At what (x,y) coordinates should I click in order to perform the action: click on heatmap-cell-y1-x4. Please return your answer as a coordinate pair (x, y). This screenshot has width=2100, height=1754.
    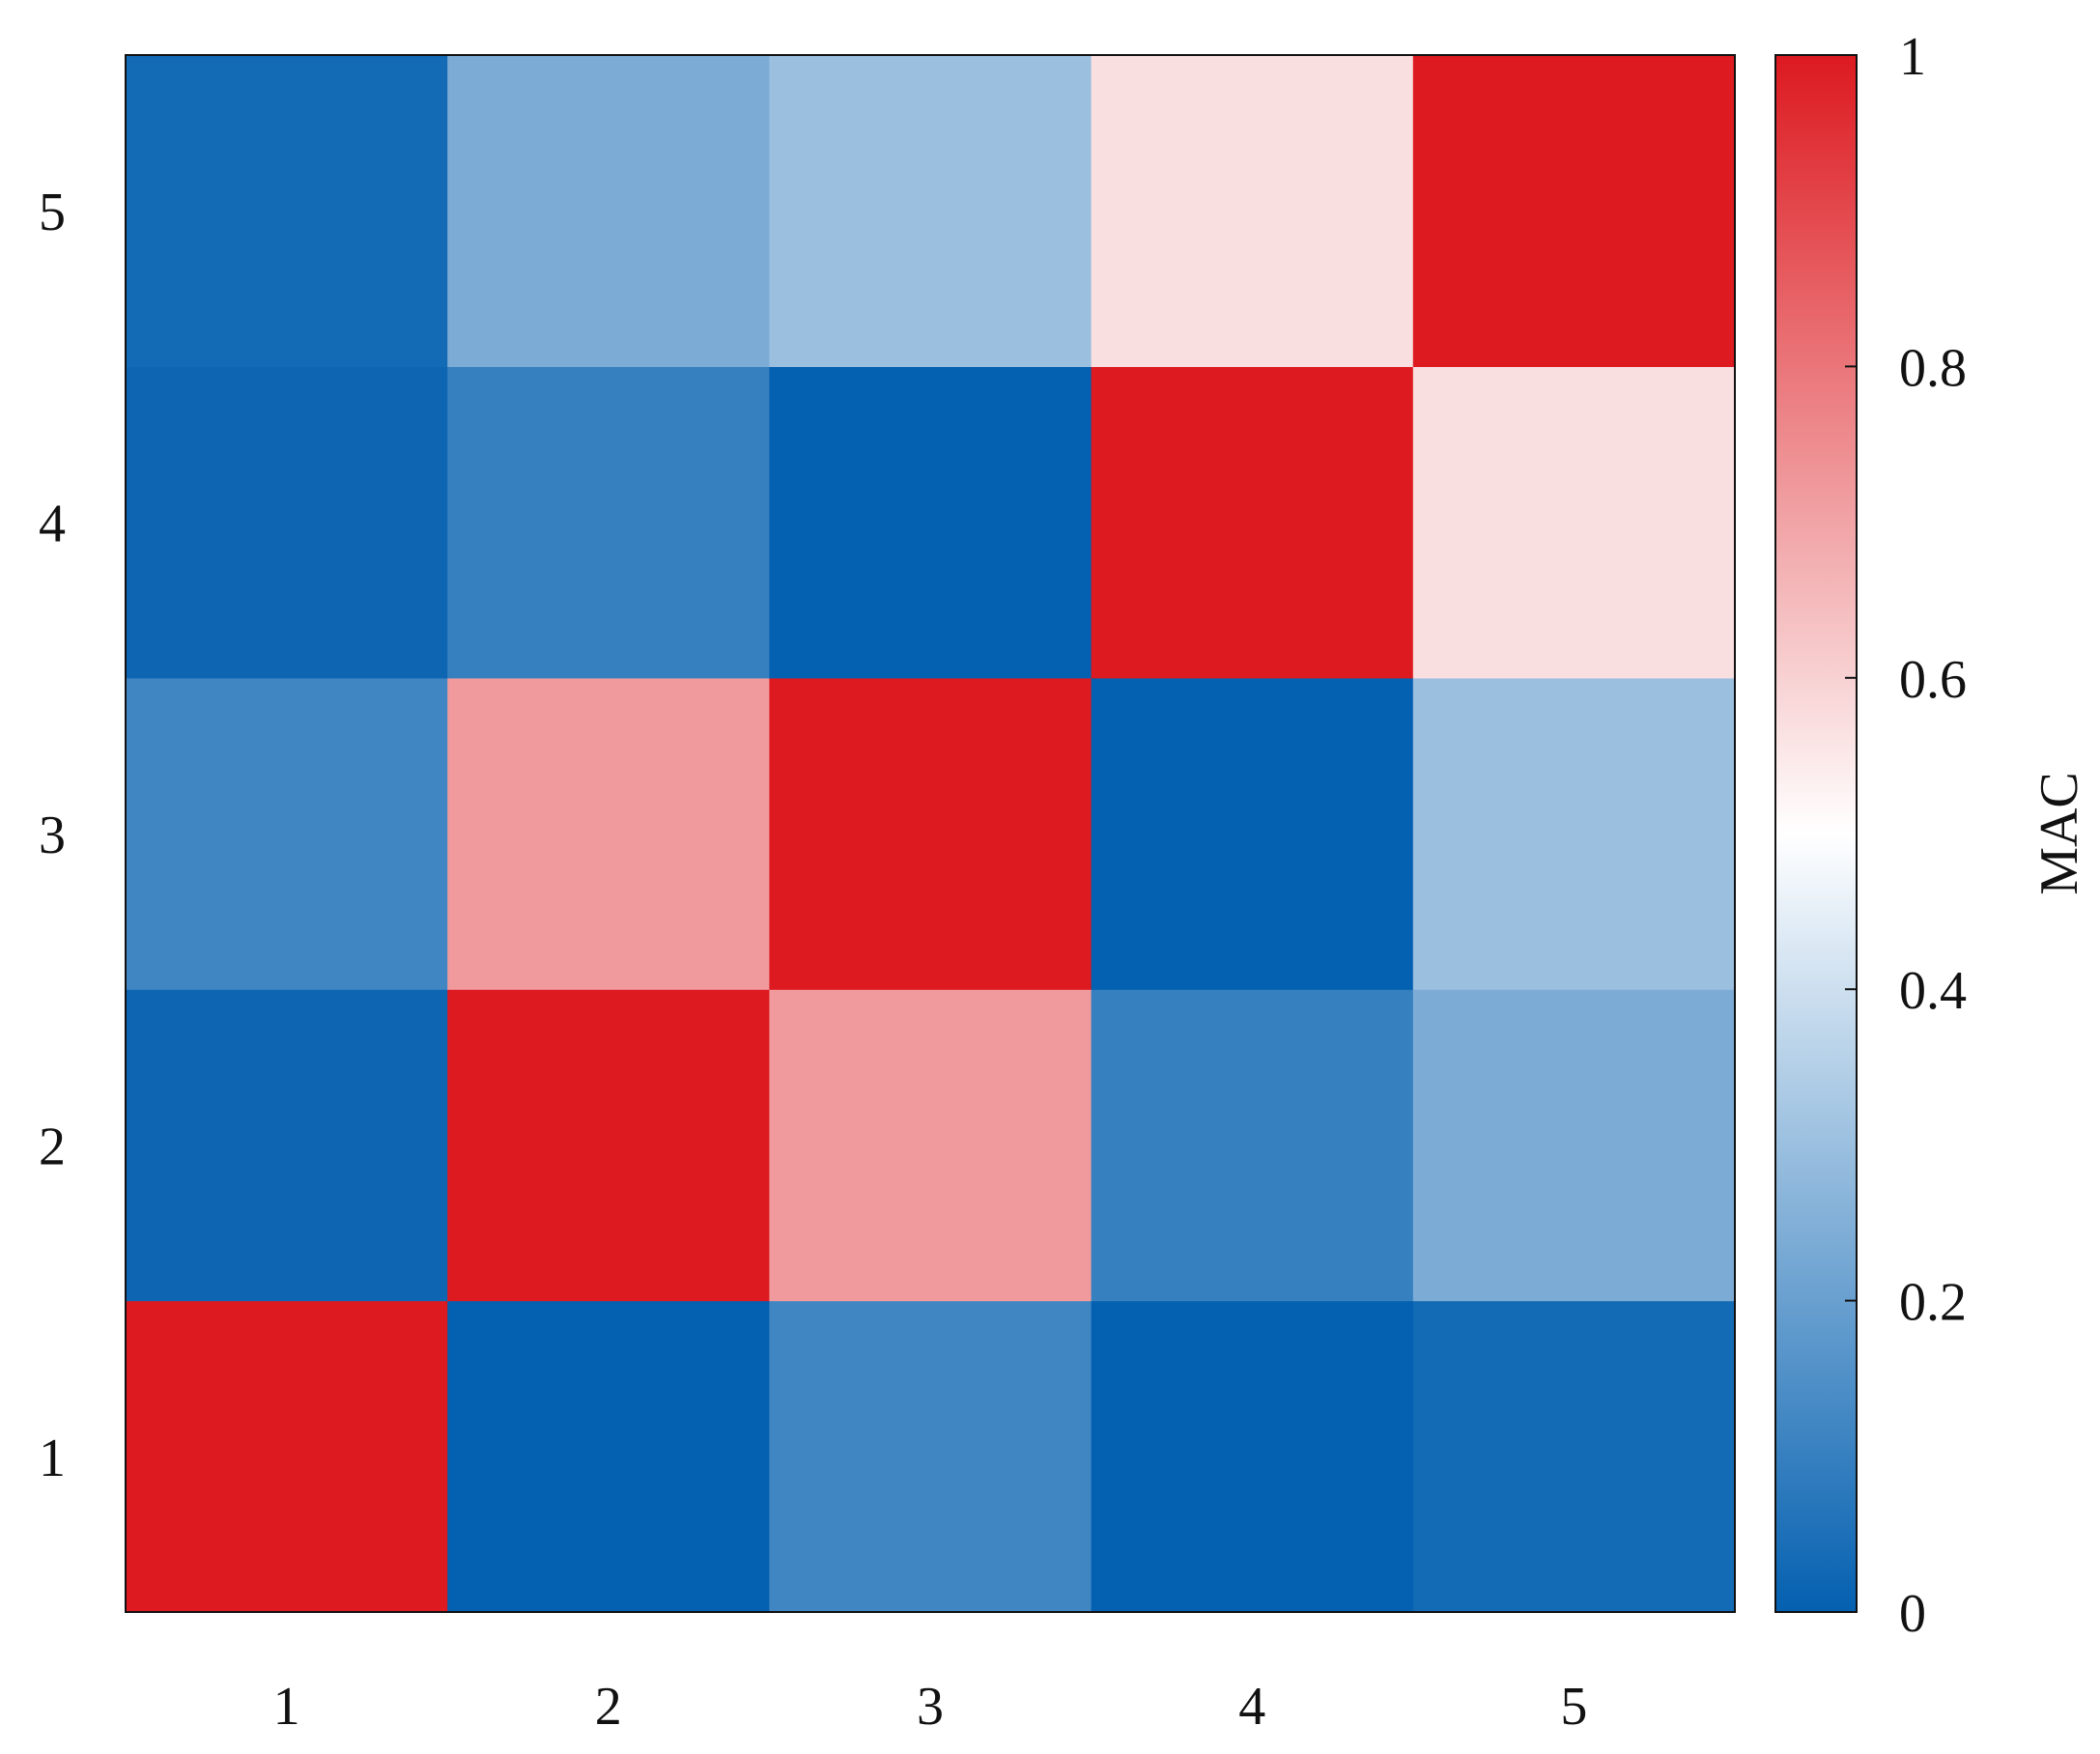
    Looking at the image, I should click on (1252, 1456).